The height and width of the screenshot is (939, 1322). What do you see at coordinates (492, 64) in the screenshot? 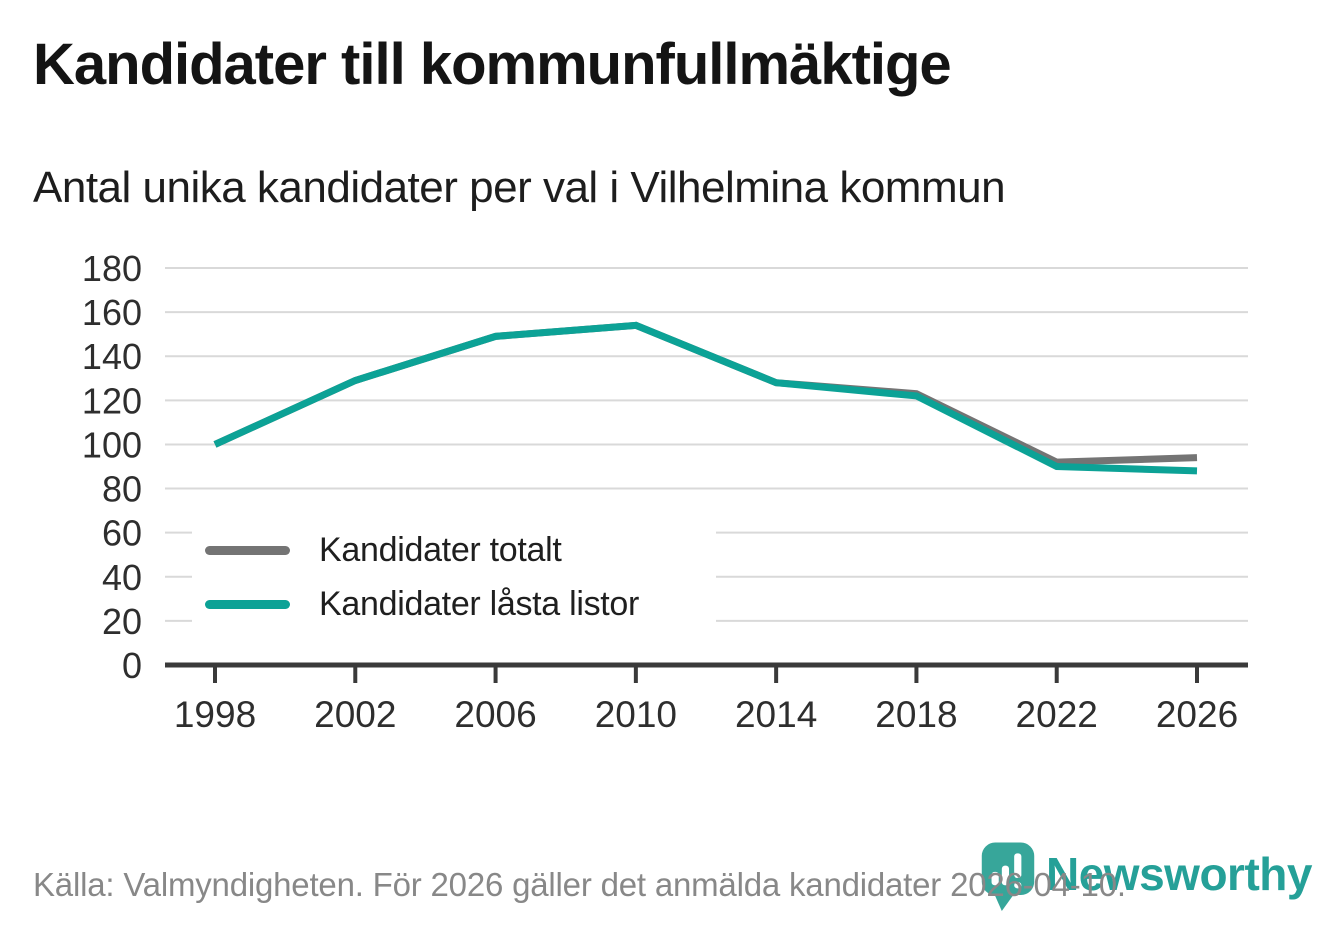
I see `chart-title: Kandidater till kommunfullmäktige` at bounding box center [492, 64].